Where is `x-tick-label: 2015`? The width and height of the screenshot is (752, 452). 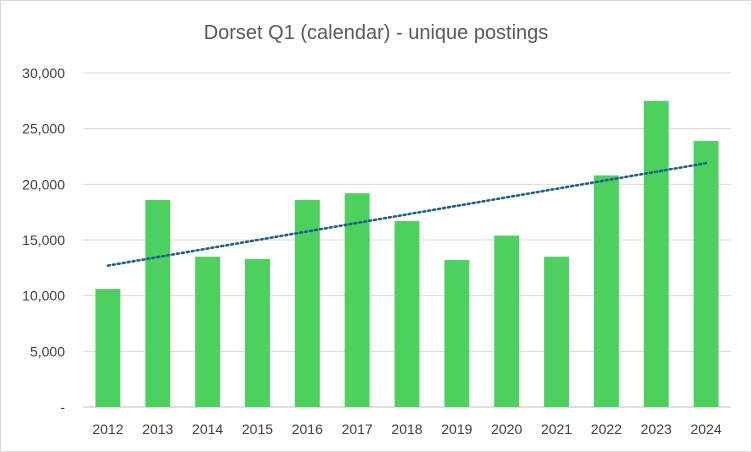
x-tick-label: 2015 is located at coordinates (257, 429).